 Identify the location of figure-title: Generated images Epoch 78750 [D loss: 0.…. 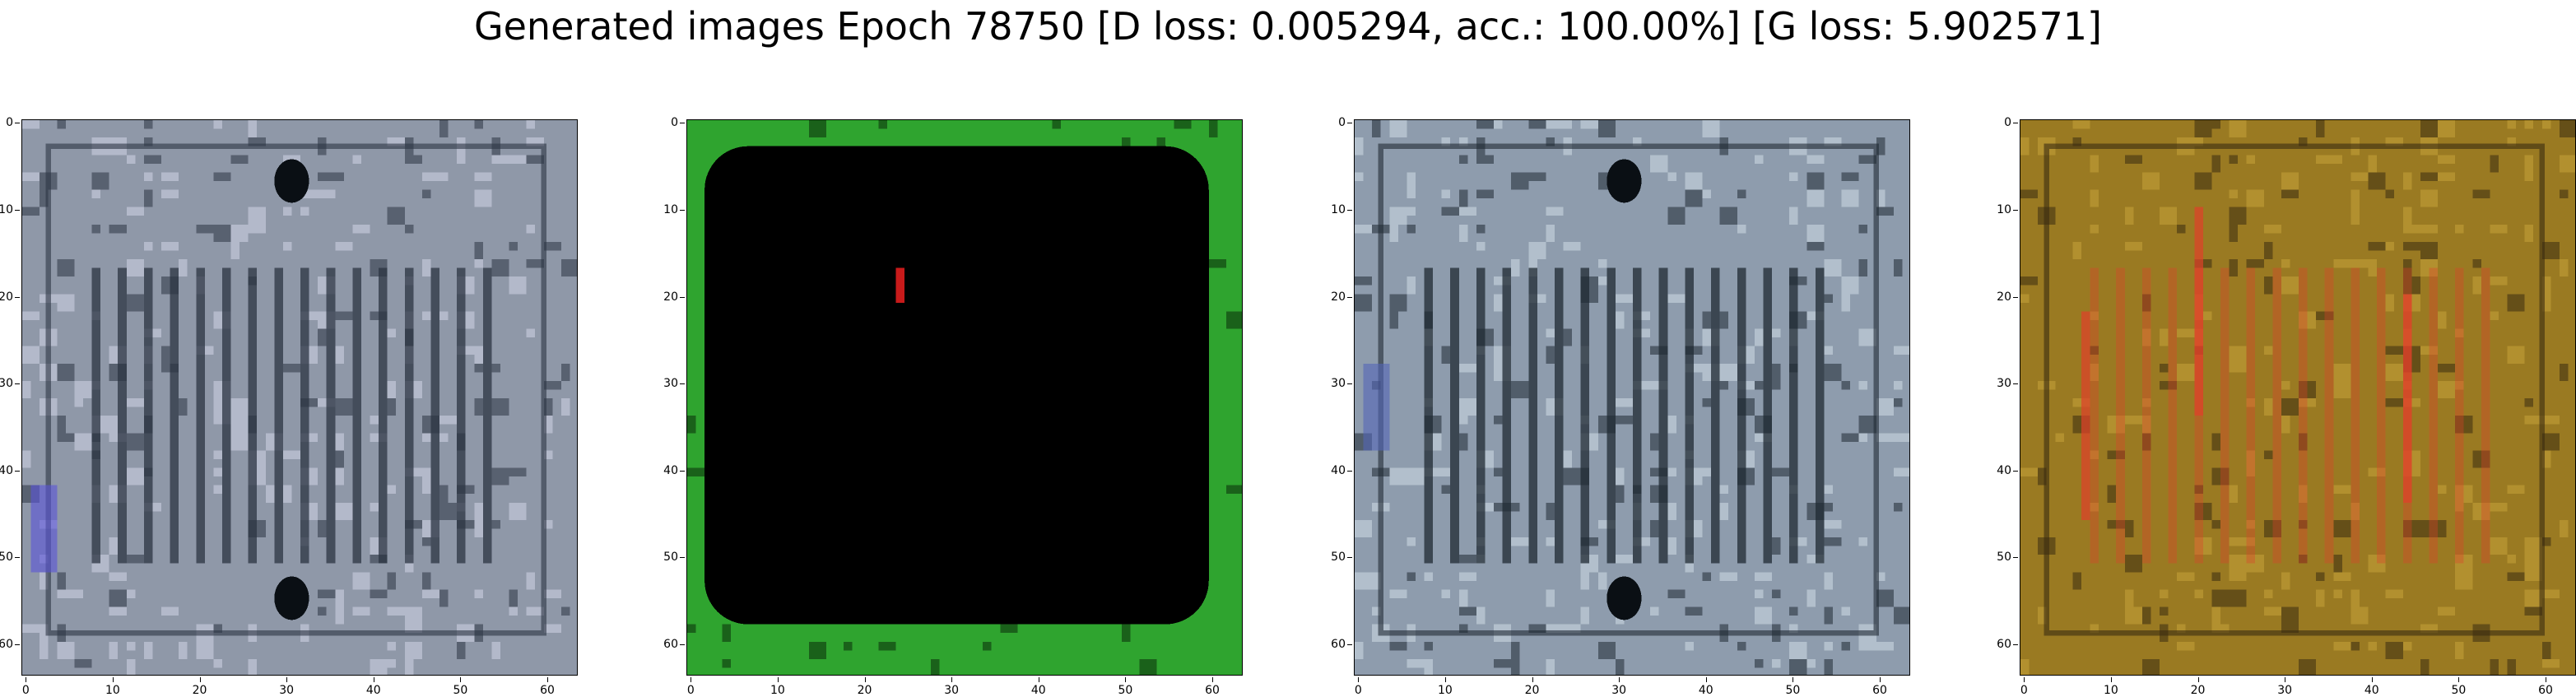
(1288, 26).